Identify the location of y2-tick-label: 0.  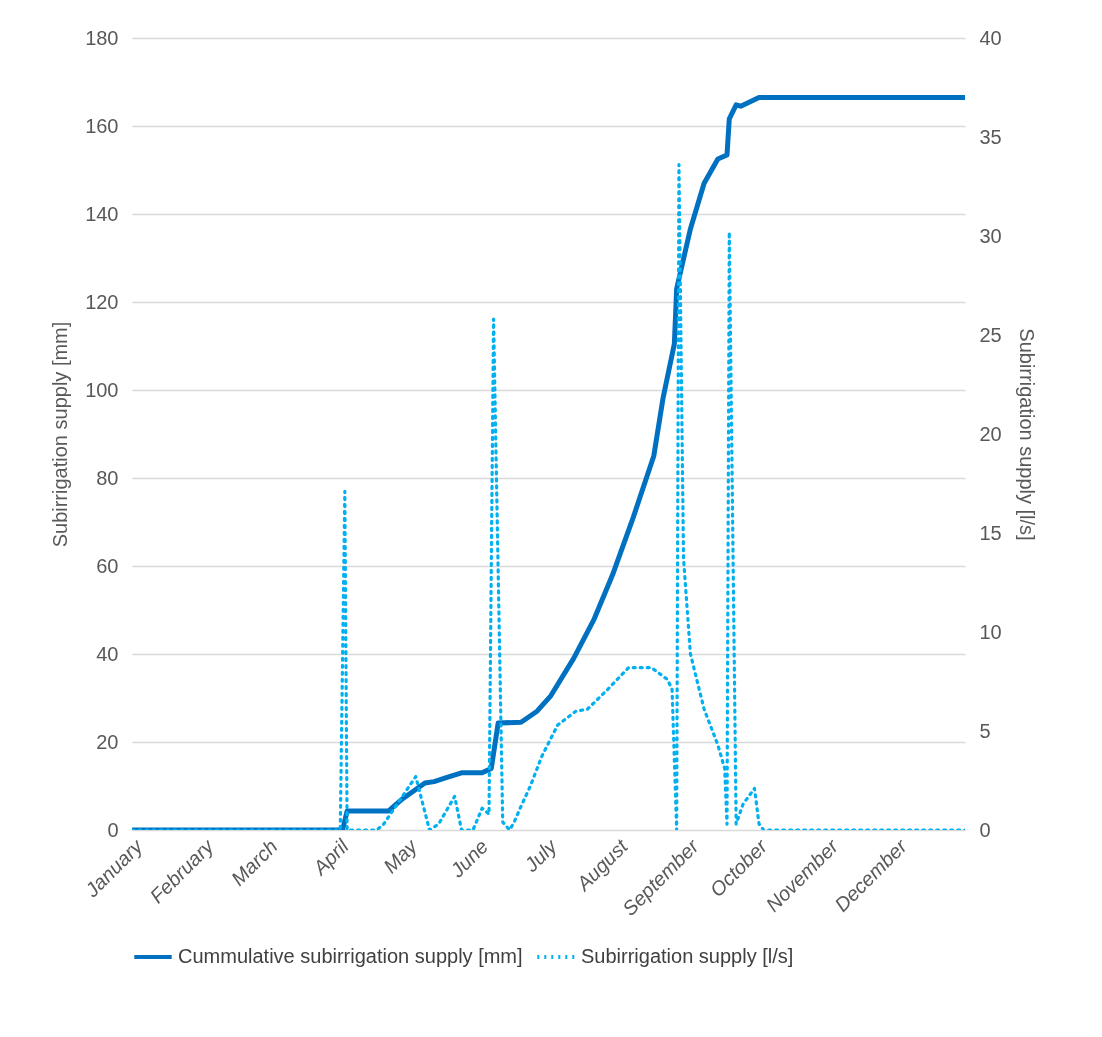
(985, 829).